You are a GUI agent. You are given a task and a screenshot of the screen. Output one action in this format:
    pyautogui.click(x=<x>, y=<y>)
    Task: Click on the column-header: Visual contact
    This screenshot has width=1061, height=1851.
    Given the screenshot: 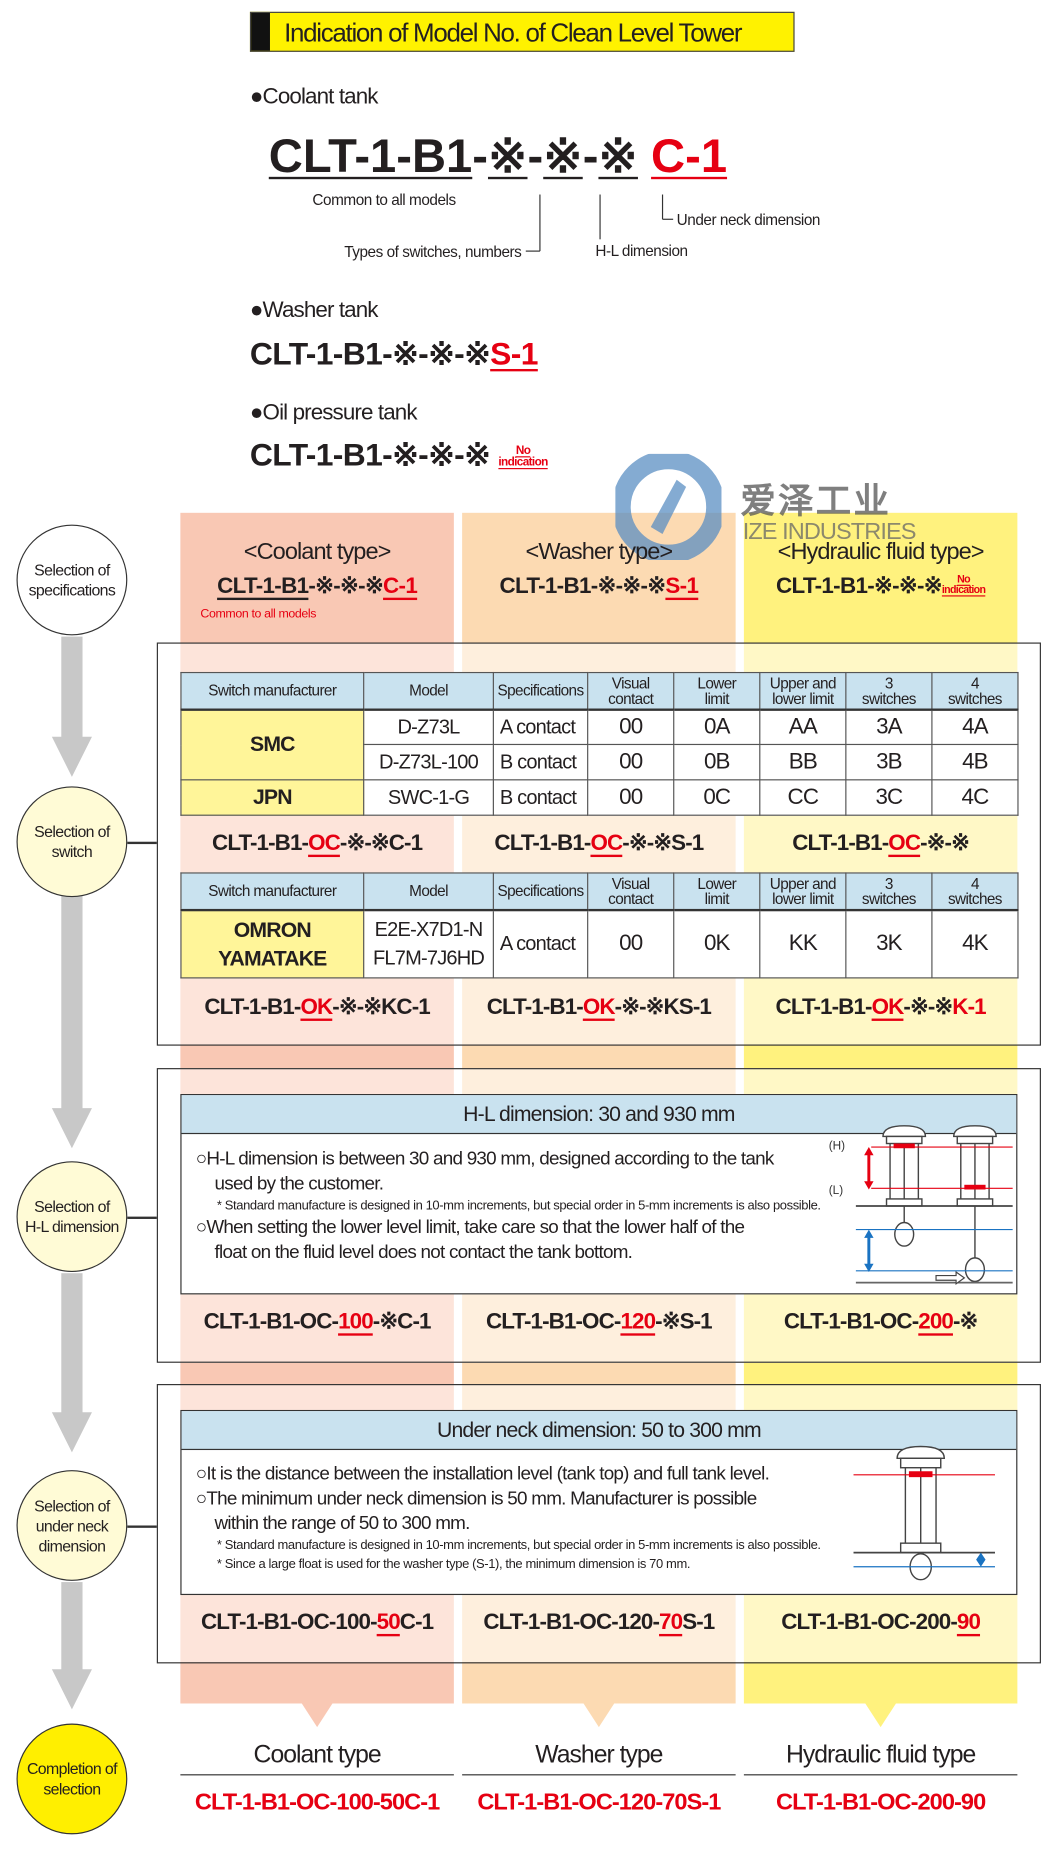 What is the action you would take?
    pyautogui.click(x=631, y=891)
    